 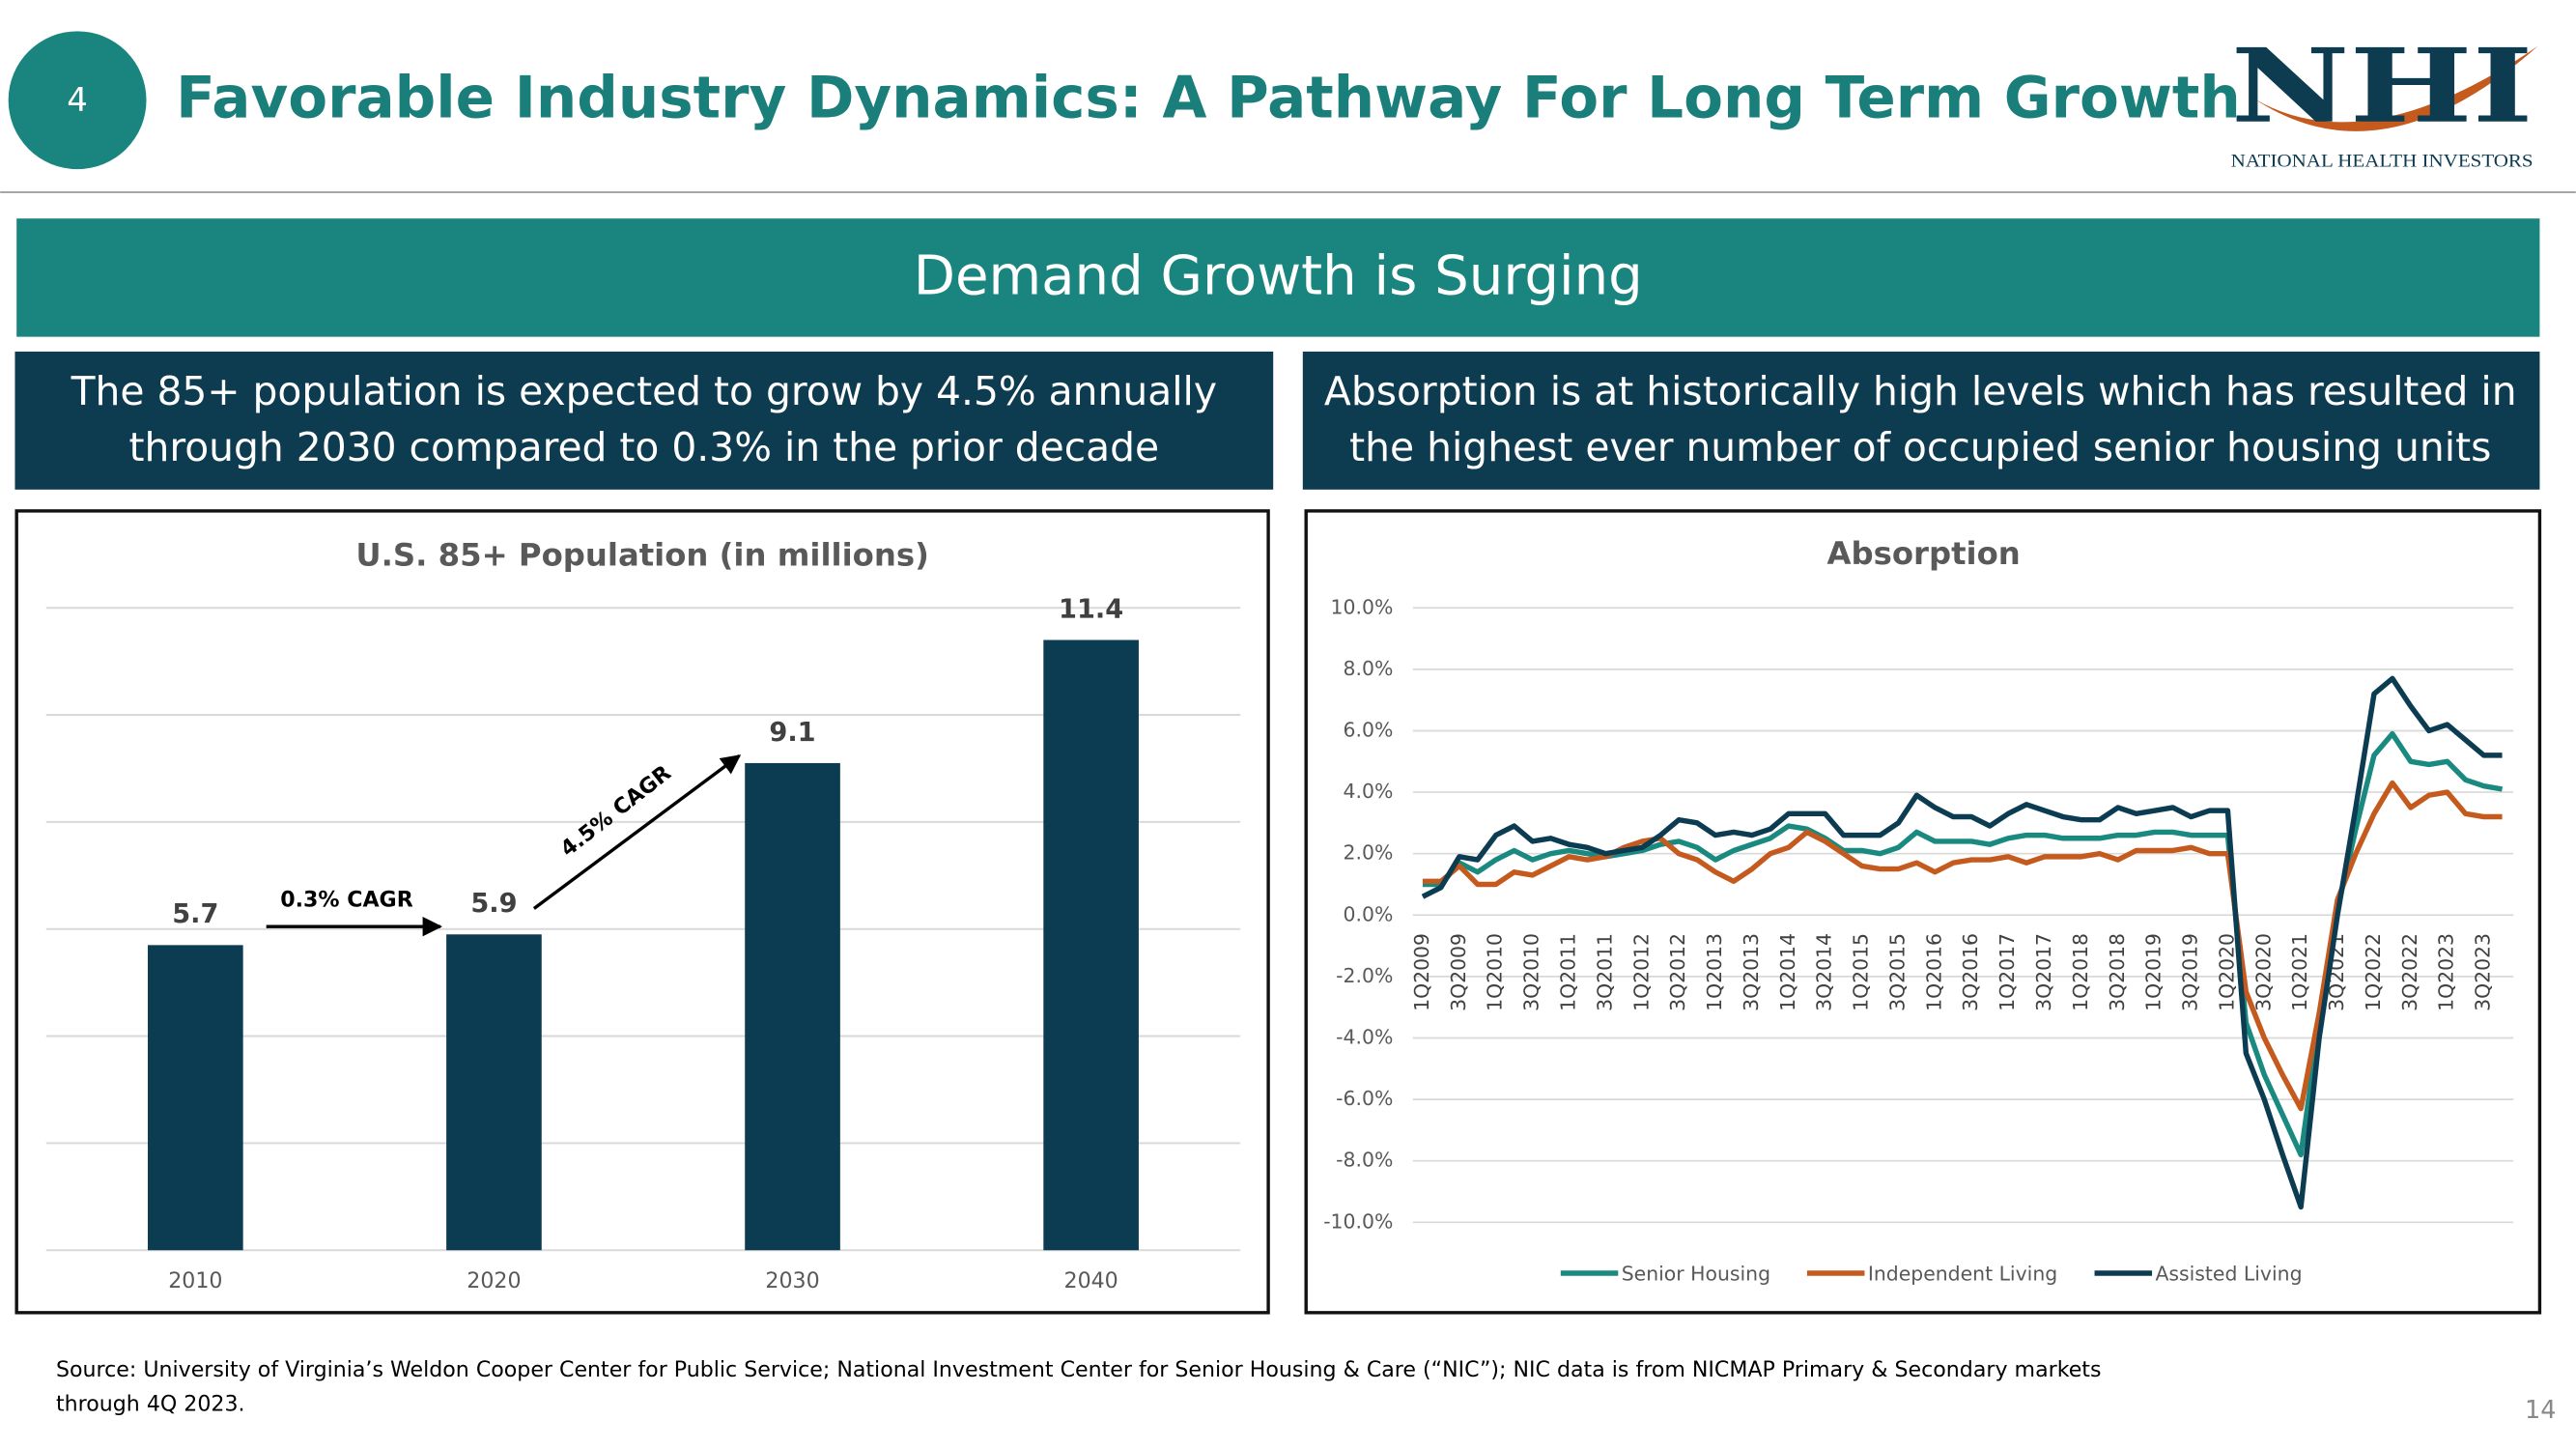 I want to click on data-label: 11.4, so click(x=1091, y=609).